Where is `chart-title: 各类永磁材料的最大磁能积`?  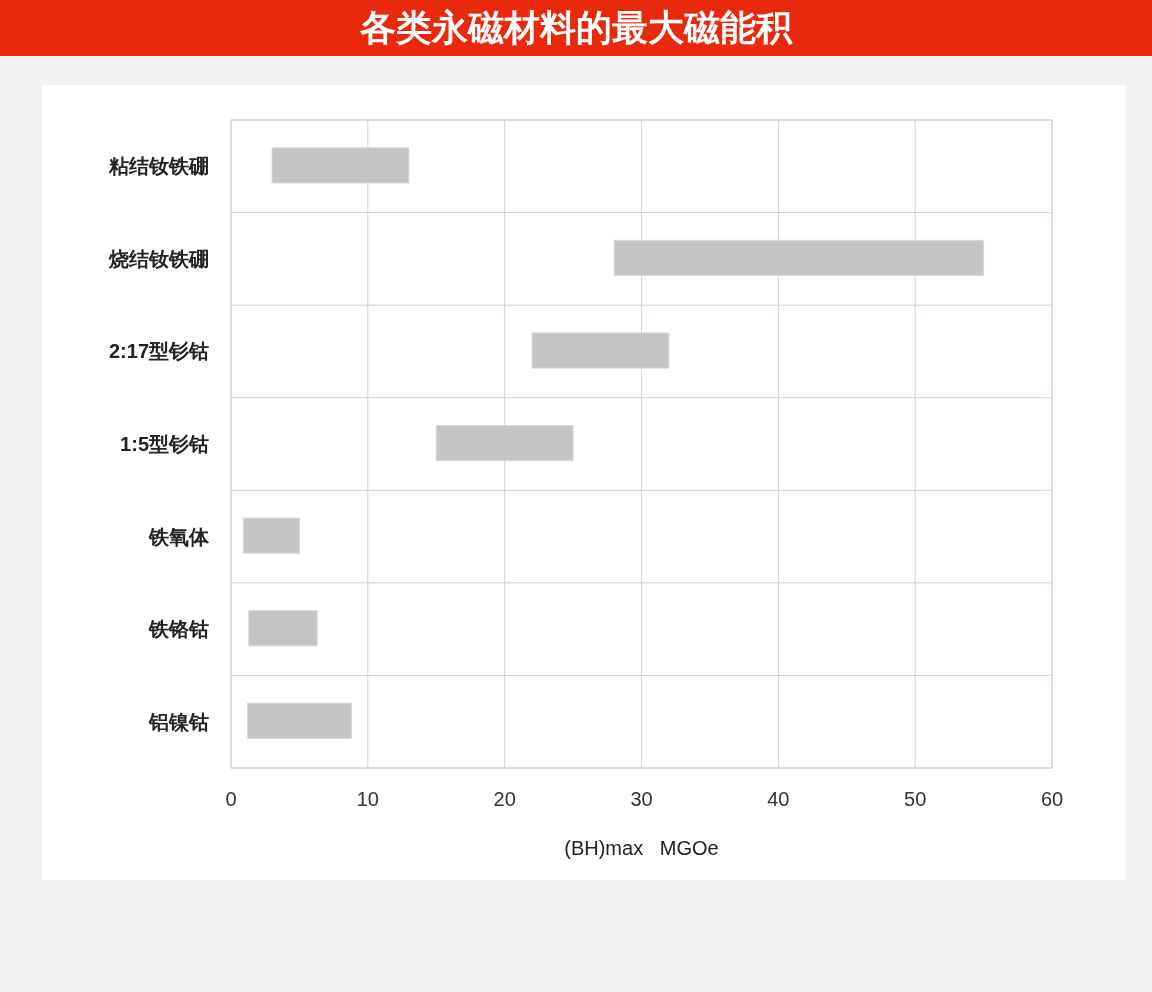 chart-title: 各类永磁材料的最大磁能积 is located at coordinates (576, 27).